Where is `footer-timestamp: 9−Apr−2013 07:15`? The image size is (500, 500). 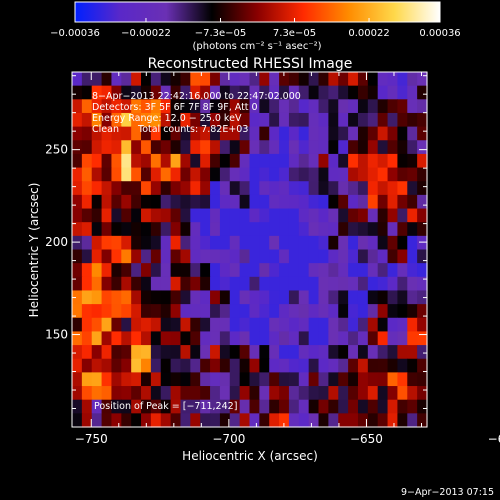 footer-timestamp: 9−Apr−2013 07:15 is located at coordinates (447, 492).